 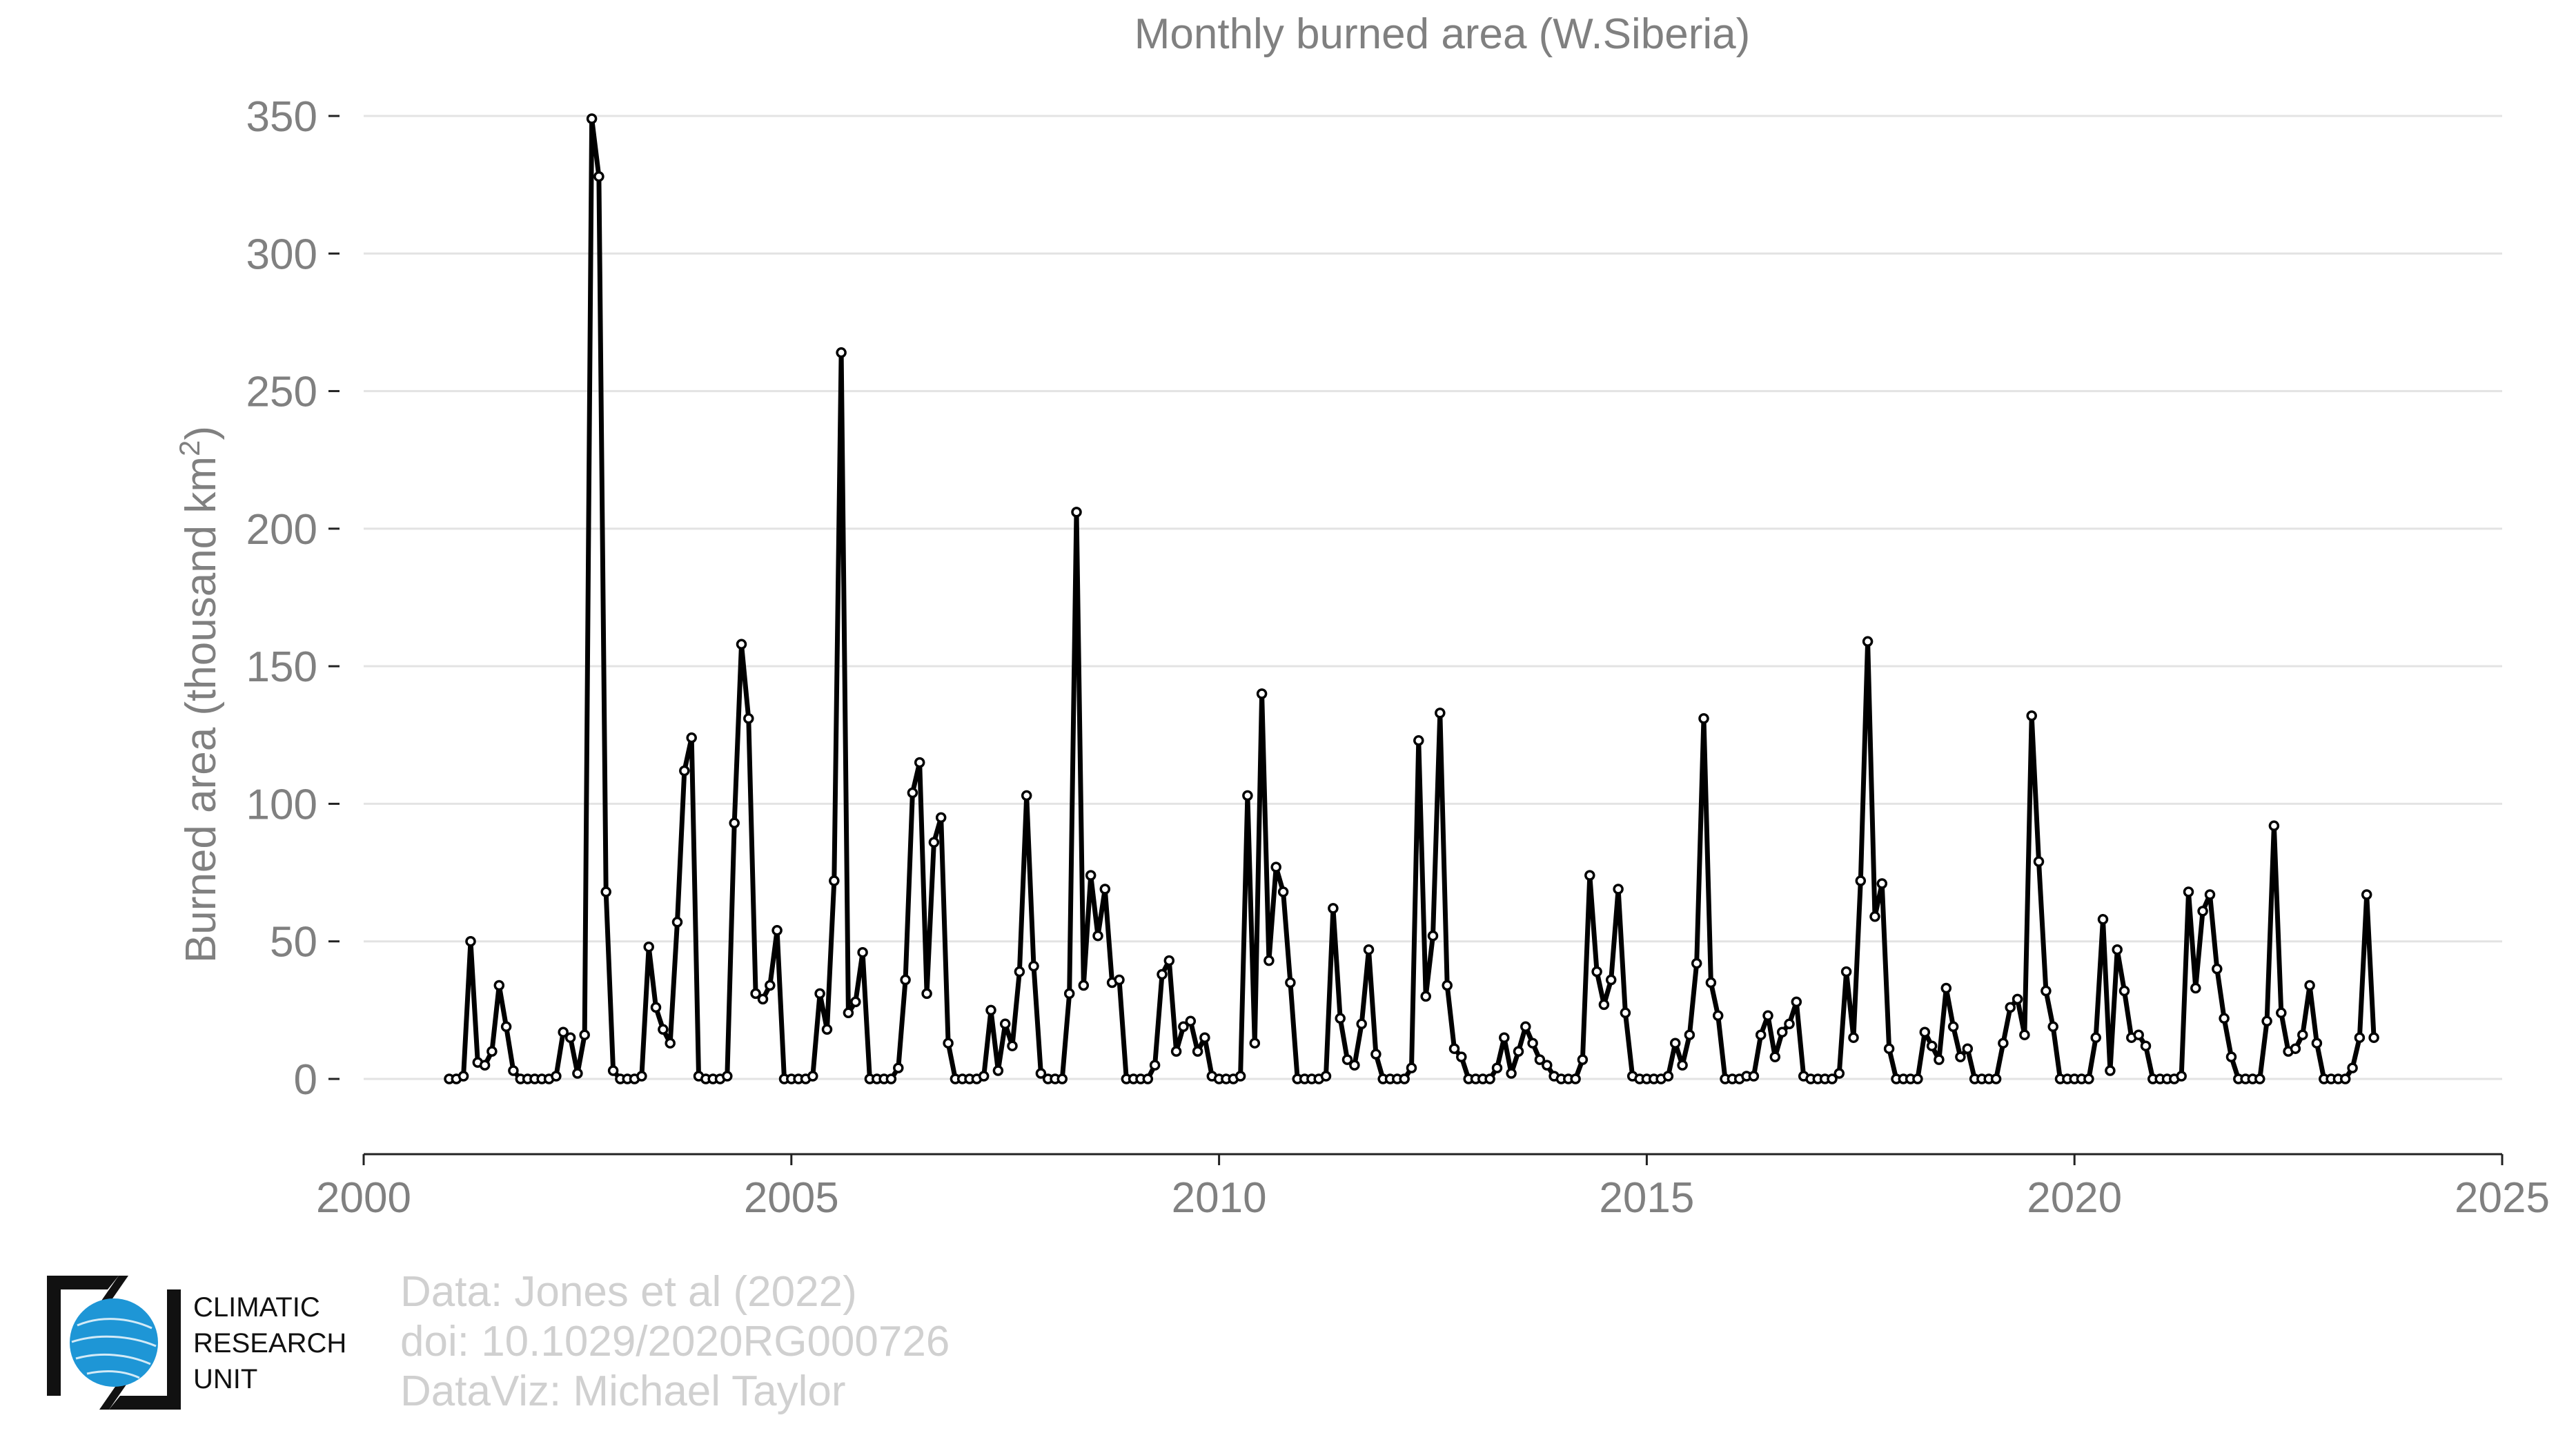 I want to click on chart-title: Monthly burned area (W.Siberia), so click(x=1442, y=34).